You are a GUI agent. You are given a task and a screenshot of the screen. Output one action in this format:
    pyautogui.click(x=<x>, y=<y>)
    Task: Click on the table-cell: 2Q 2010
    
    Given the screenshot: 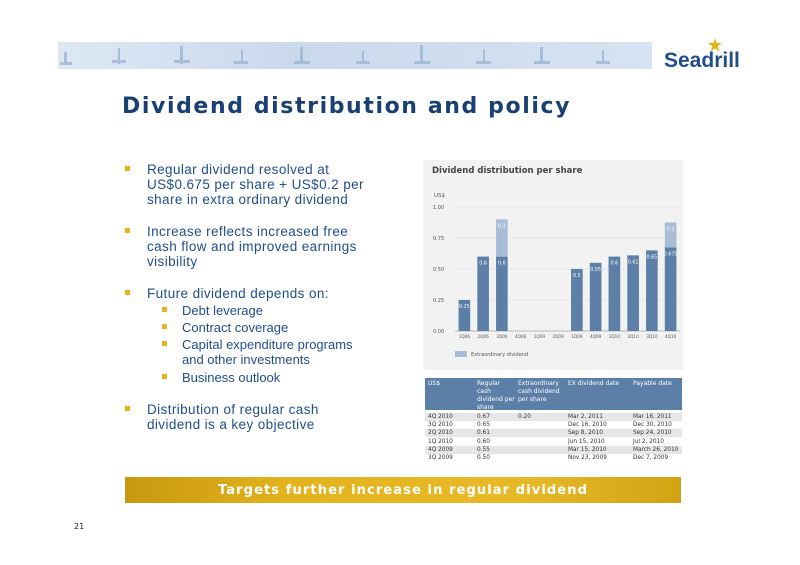 What is the action you would take?
    pyautogui.click(x=440, y=433)
    